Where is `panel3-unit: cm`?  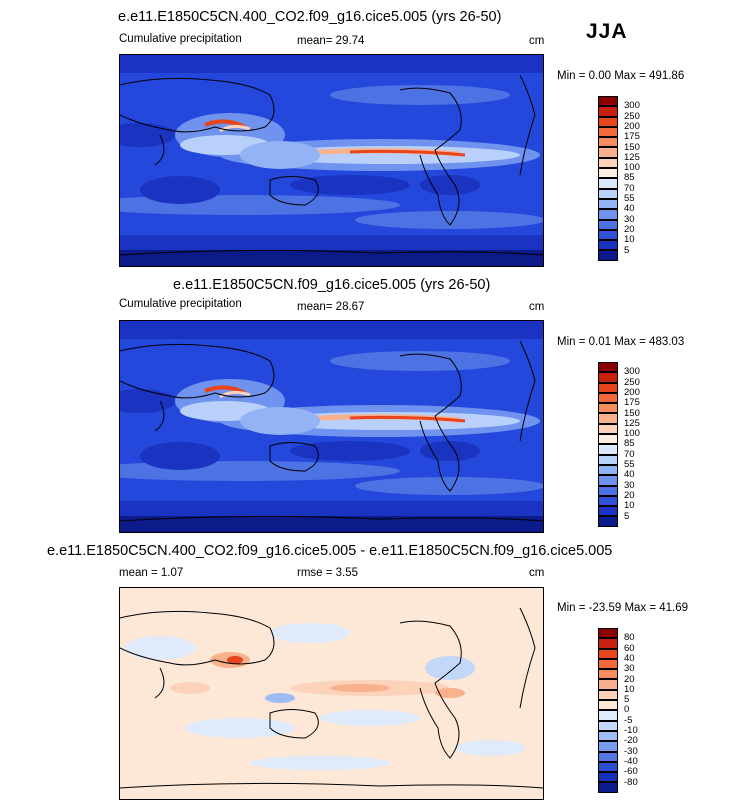
panel3-unit: cm is located at coordinates (537, 573).